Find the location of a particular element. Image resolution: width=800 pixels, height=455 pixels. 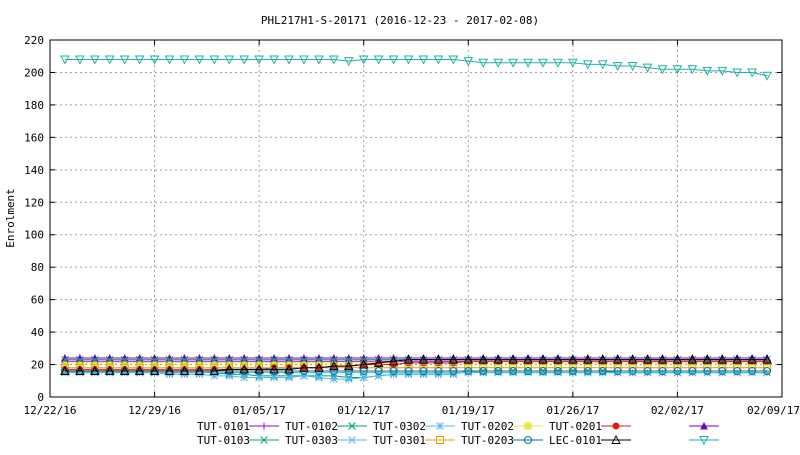

y-tick-label: 40 is located at coordinates (37, 332).